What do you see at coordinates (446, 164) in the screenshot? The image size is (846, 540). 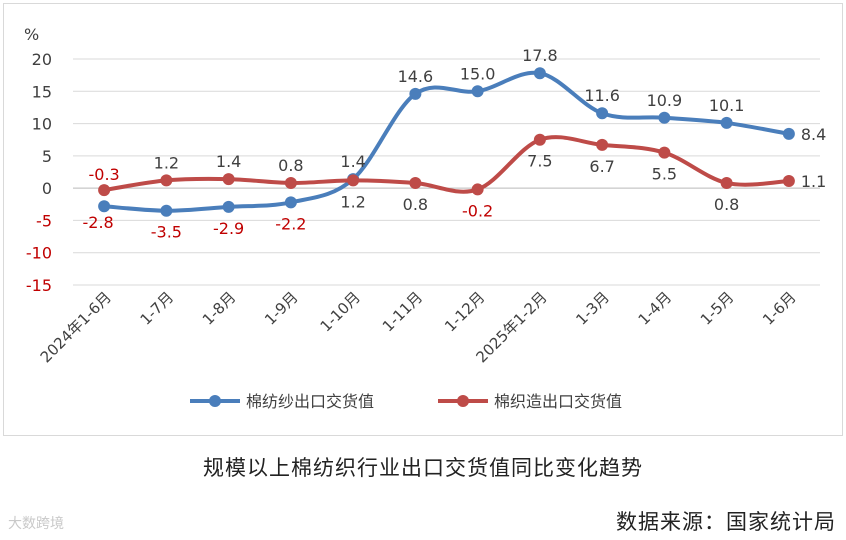 I see `series-line-cotton-weaving` at bounding box center [446, 164].